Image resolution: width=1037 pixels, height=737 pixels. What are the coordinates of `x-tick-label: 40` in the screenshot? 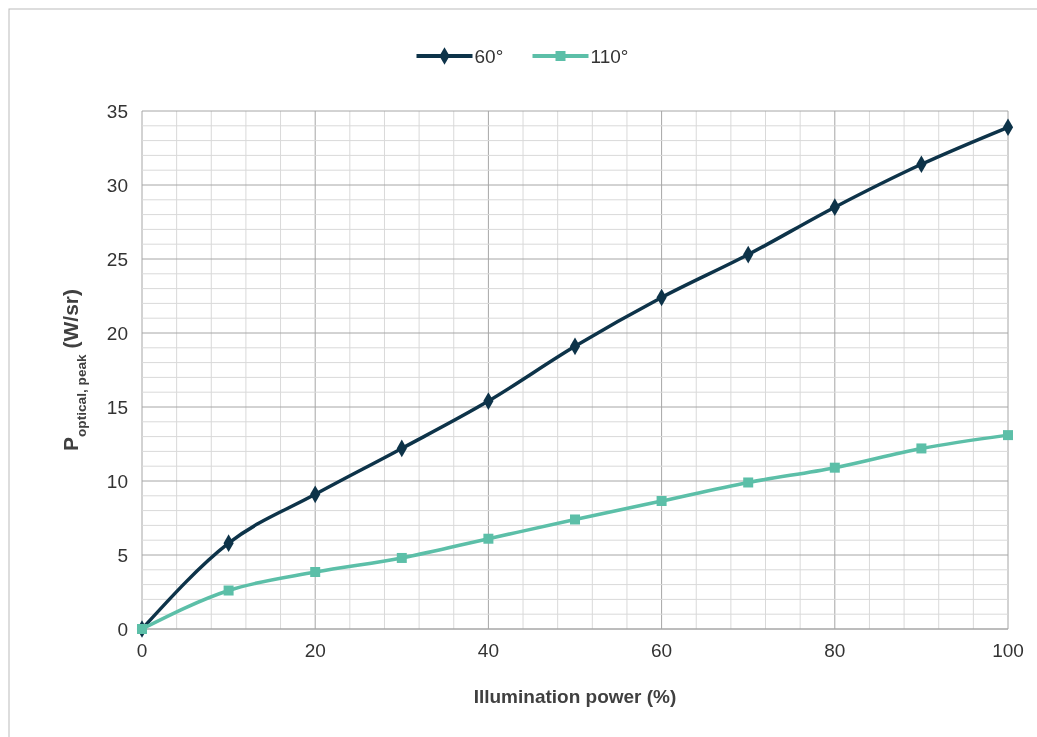 It's located at (488, 650).